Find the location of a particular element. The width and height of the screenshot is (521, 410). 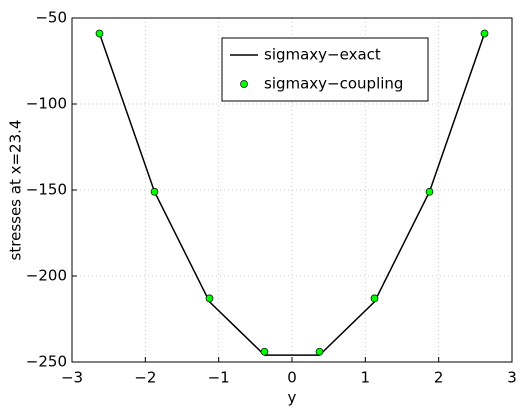

x-tick-label: 2 is located at coordinates (439, 378).